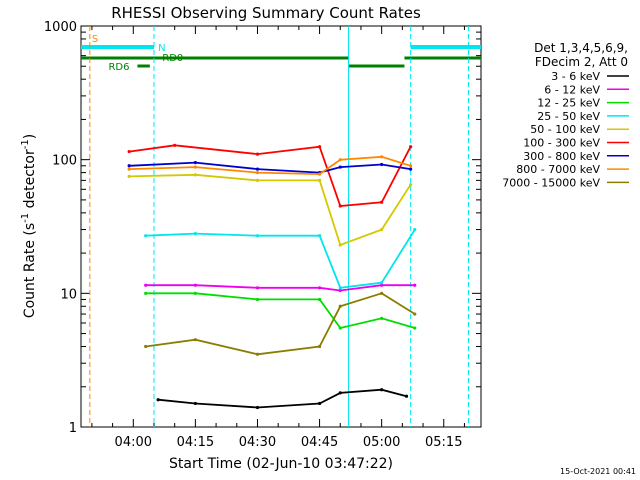 This screenshot has width=640, height=480. What do you see at coordinates (25, 218) in the screenshot?
I see `y-label-sup1: -1` at bounding box center [25, 218].